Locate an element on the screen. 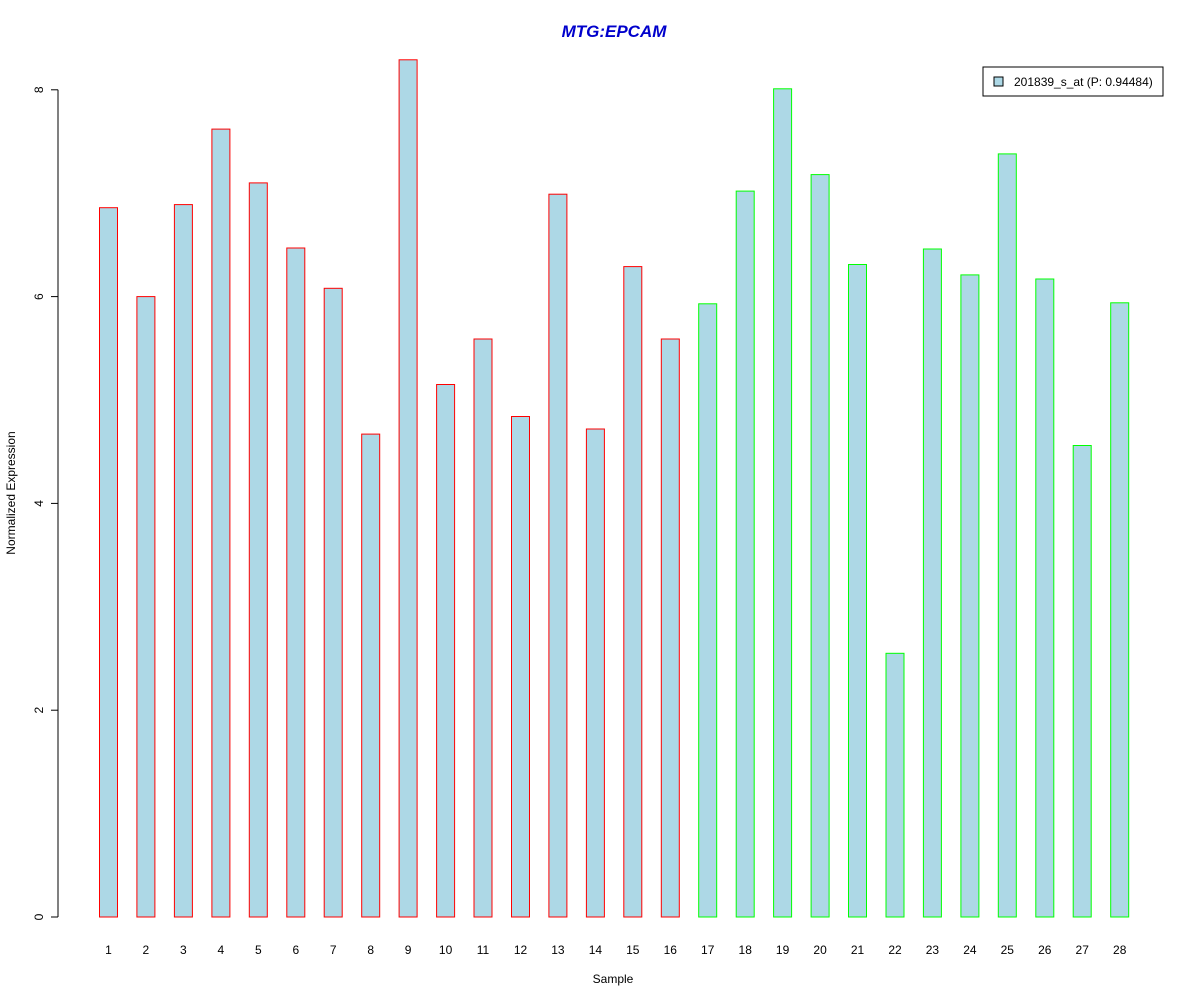  x-tick-label: 24 is located at coordinates (970, 950).